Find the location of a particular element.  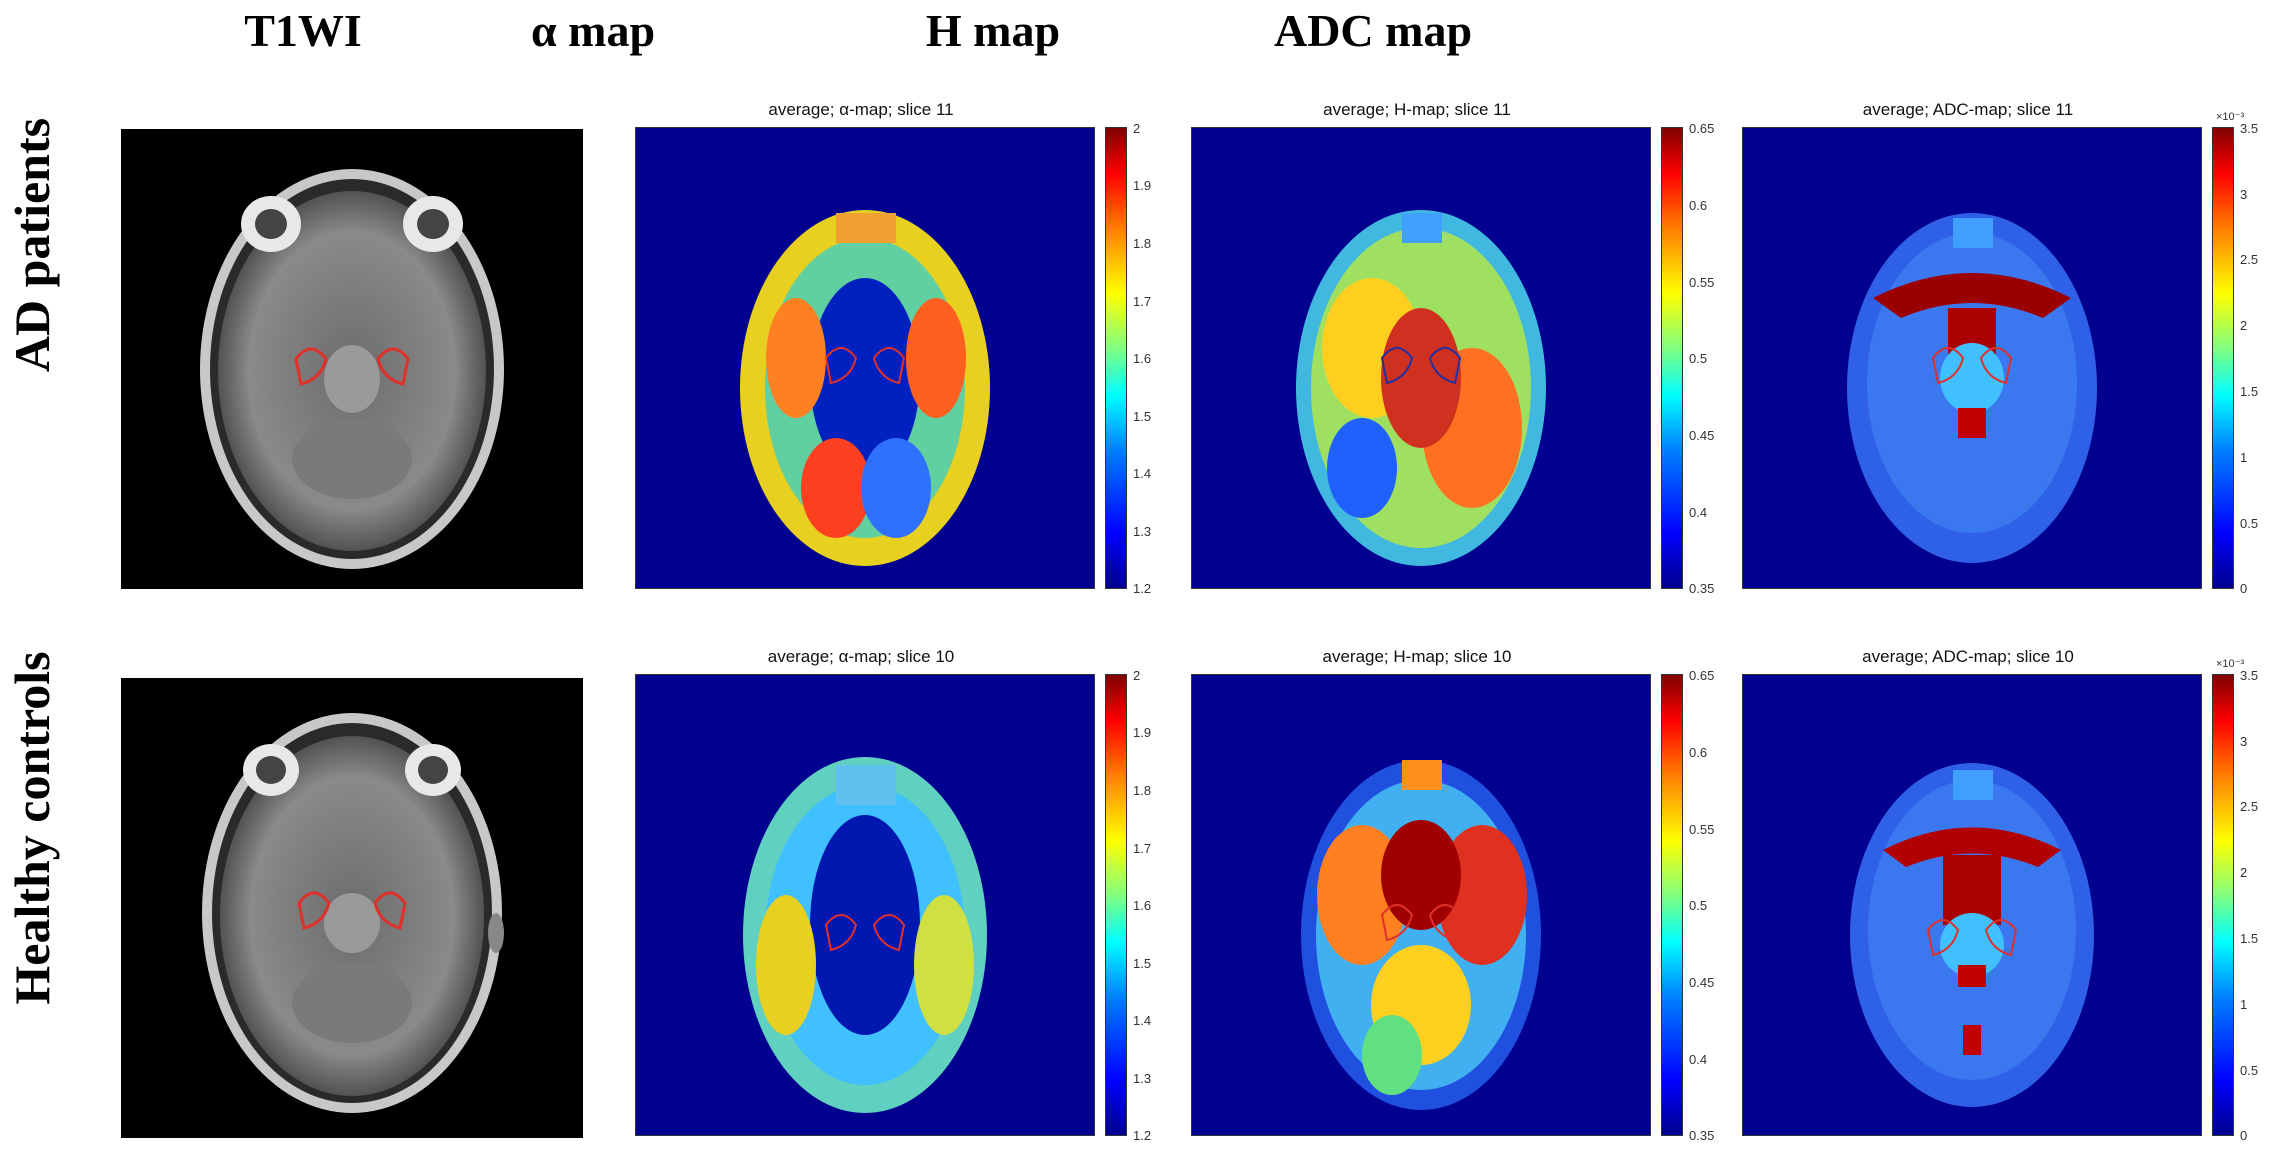

panel-title: average; ADC-map; slice 10 is located at coordinates (1968, 656).